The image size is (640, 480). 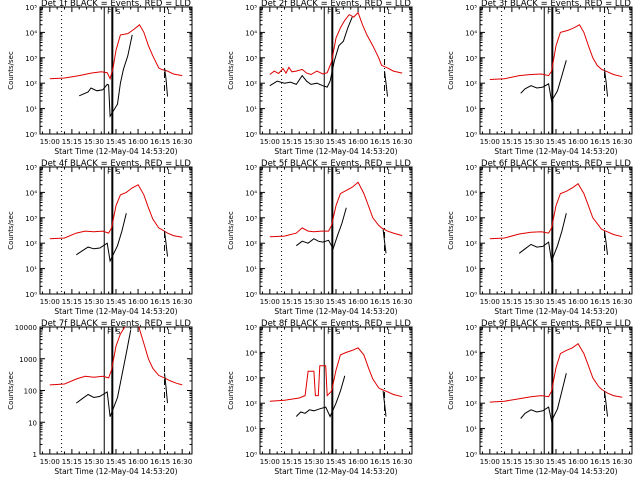 What do you see at coordinates (556, 324) in the screenshot?
I see `panel-title: Det 9f BLACK = Events, RED = LLD` at bounding box center [556, 324].